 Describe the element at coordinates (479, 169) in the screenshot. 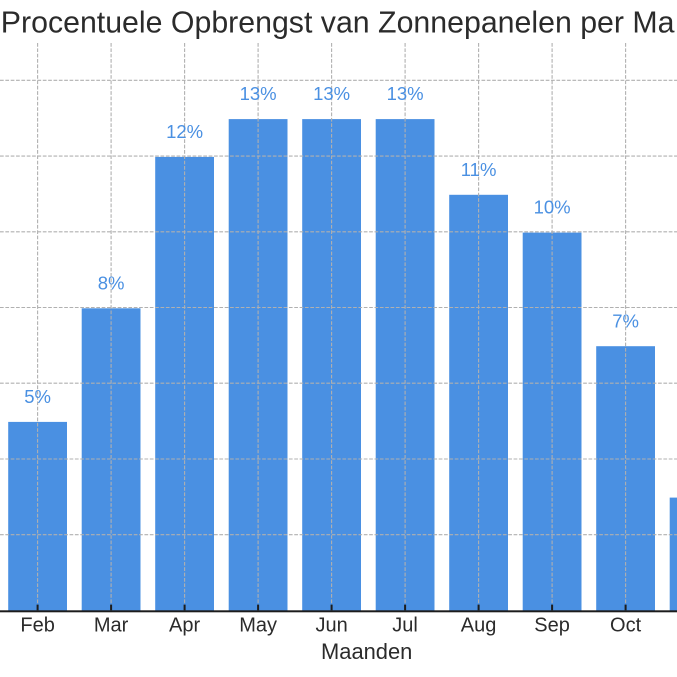

I see `svg-text: 11%` at that location.